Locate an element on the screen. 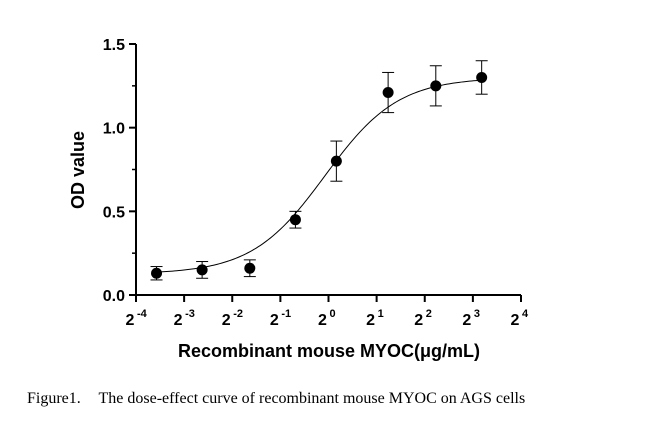  x-tick-exponent-1: -3 is located at coordinates (190, 314).